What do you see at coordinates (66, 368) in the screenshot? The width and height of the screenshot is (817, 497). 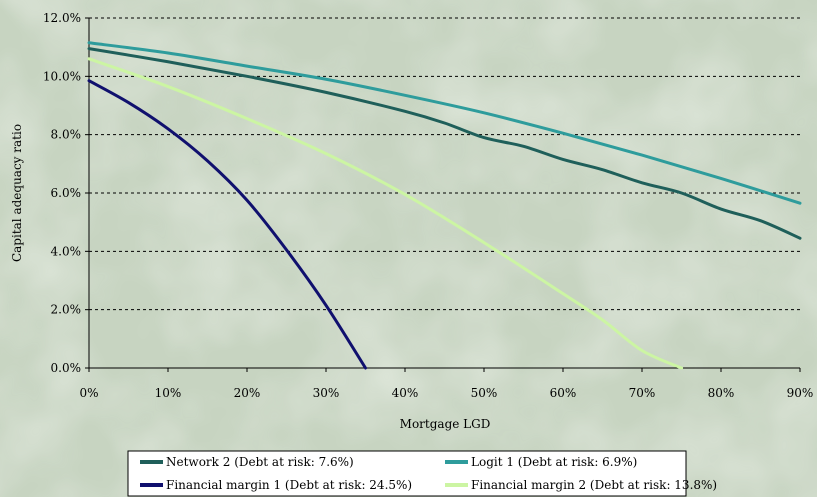 I see `y-tick-label: 0.0%` at bounding box center [66, 368].